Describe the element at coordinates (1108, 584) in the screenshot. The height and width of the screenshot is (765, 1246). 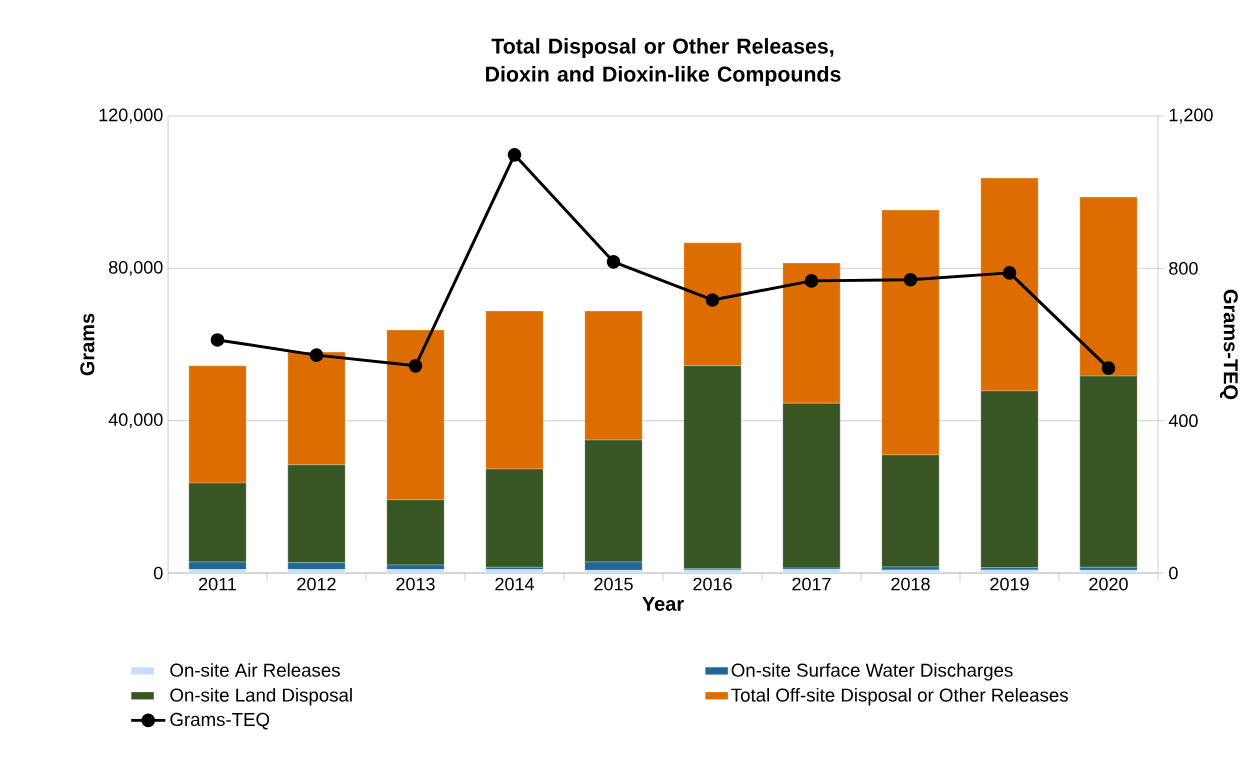
I see `x-tick-label: 2020` at that location.